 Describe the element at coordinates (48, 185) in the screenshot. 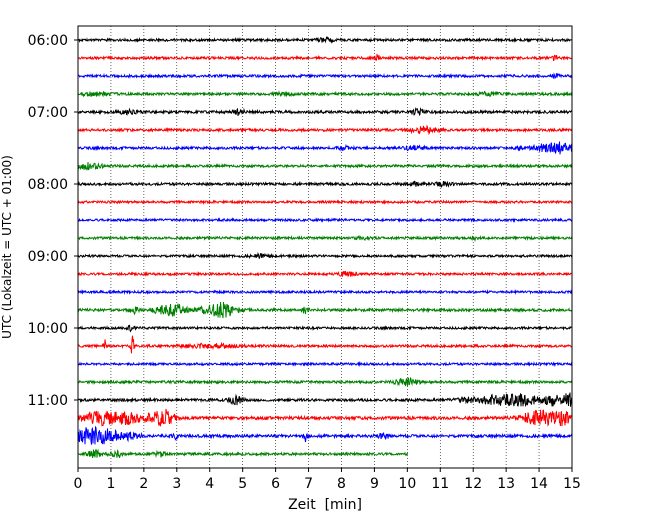

I see `y-tick-label: 08:00` at that location.